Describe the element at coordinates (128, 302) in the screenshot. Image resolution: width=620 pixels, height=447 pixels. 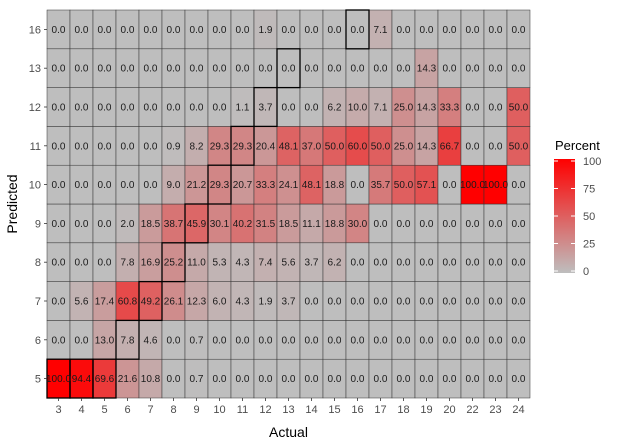
I see `cell-value-label: 60.8` at that location.